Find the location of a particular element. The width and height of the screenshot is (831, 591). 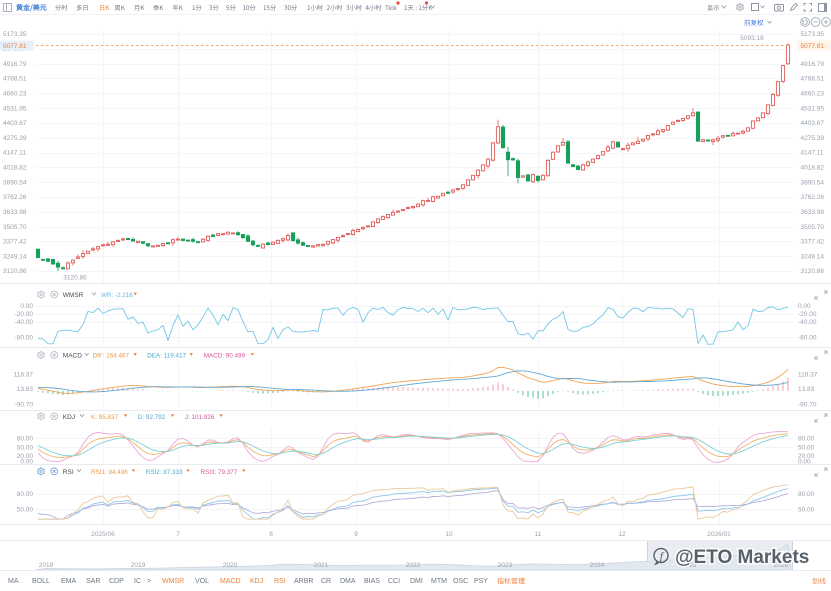

svg-text: @ETO Markets is located at coordinates (742, 557).